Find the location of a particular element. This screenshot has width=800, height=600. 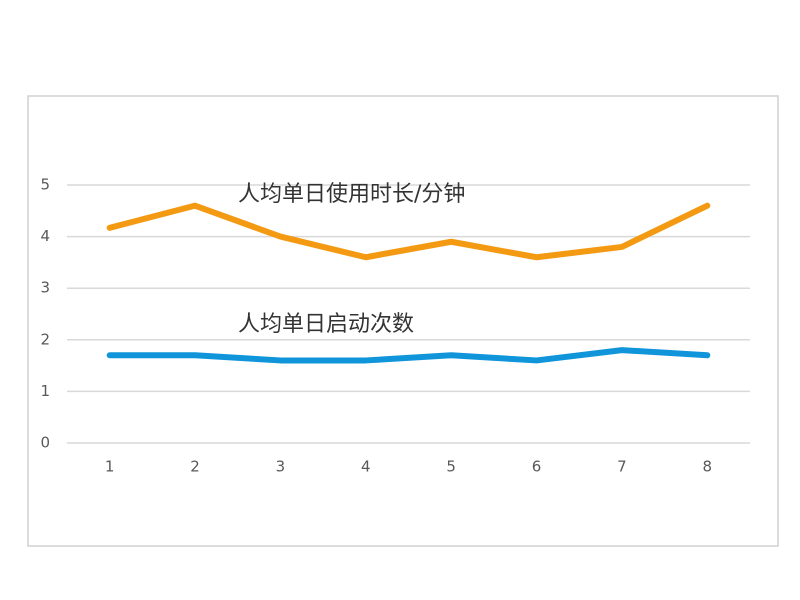

y-tick-label: 2 is located at coordinates (45, 339).